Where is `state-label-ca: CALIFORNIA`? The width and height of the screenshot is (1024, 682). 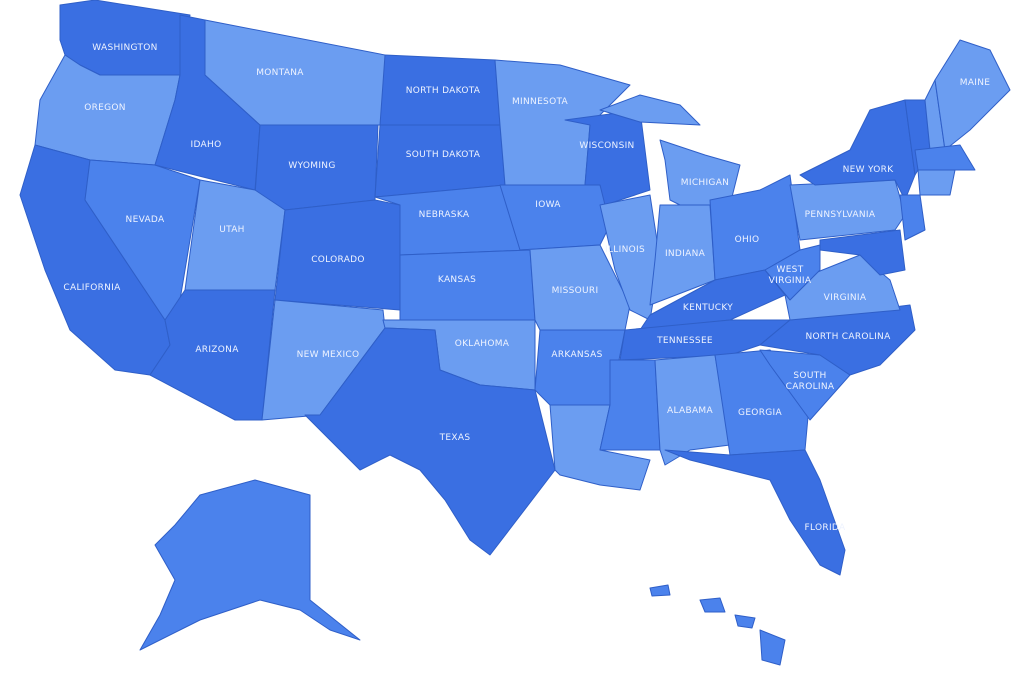
state-label-ca: CALIFORNIA is located at coordinates (92, 288).